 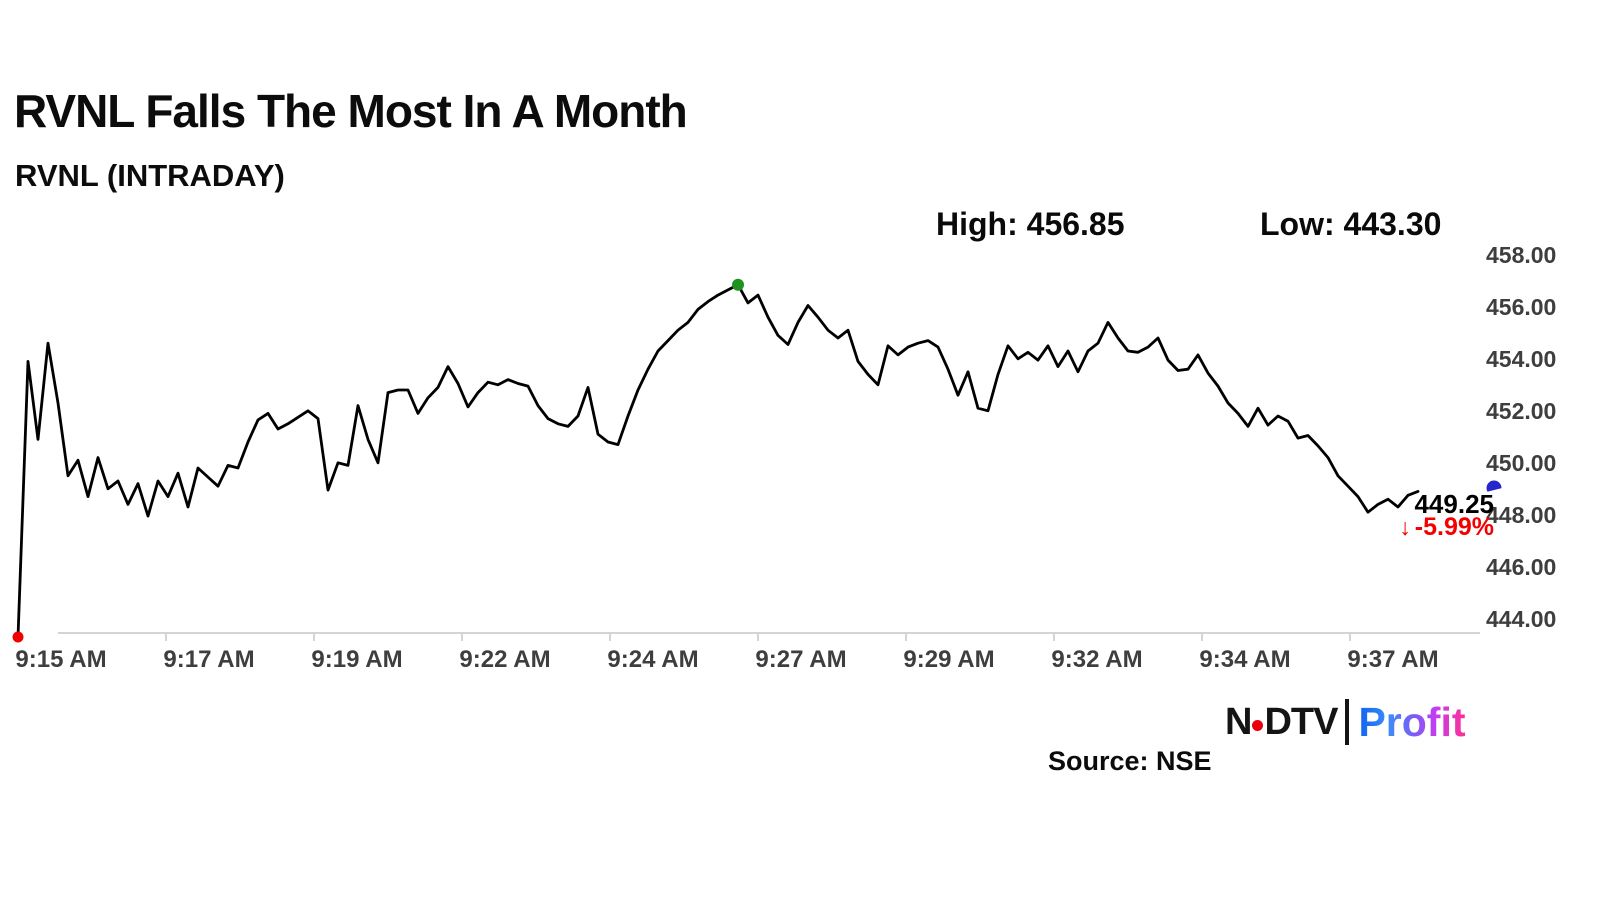 I want to click on high-marker, so click(x=738, y=284).